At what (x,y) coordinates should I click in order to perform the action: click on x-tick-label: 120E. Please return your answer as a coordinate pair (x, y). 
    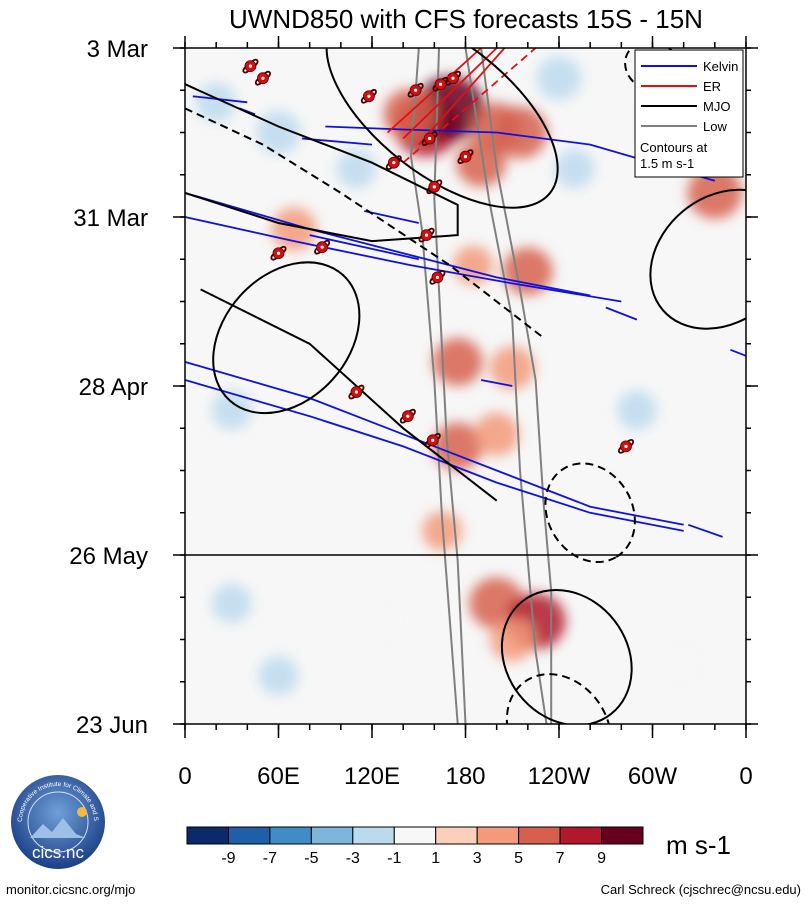
    Looking at the image, I should click on (372, 776).